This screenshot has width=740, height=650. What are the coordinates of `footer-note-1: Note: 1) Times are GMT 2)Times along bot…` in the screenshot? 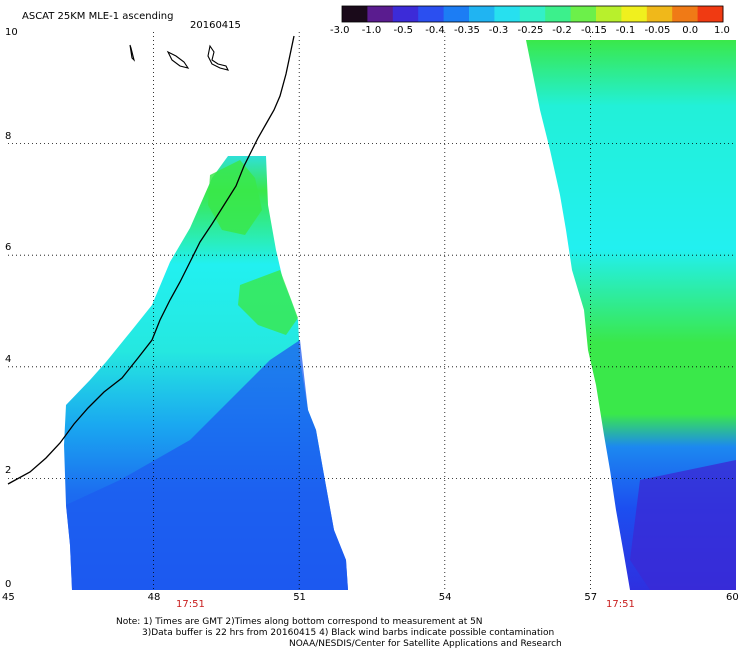 It's located at (299, 622).